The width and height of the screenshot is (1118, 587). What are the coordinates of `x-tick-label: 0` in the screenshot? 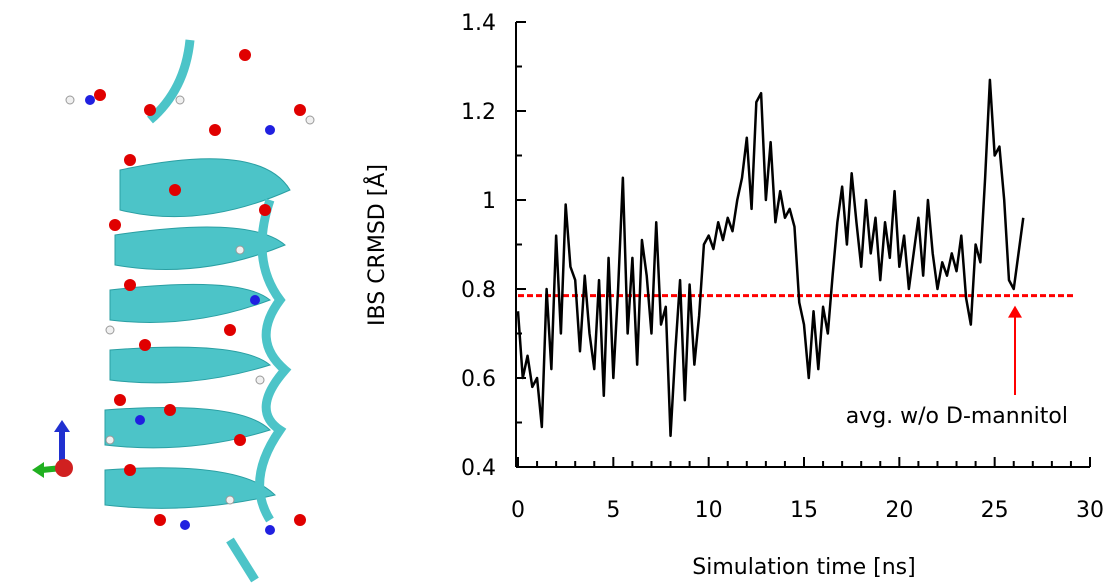 It's located at (518, 510).